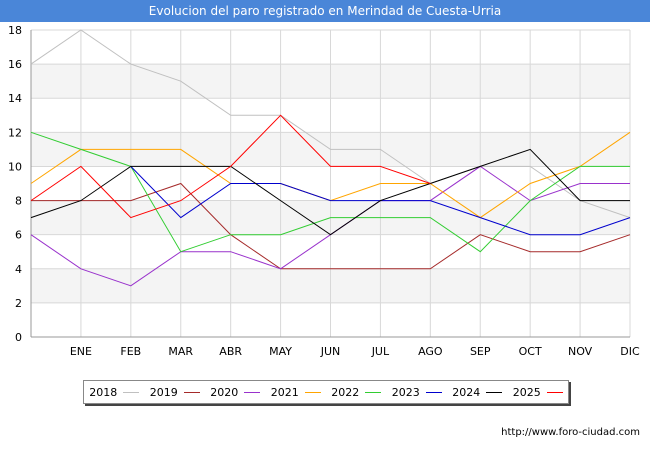  What do you see at coordinates (15, 166) in the screenshot?
I see `y-tick-label: 10` at bounding box center [15, 166].